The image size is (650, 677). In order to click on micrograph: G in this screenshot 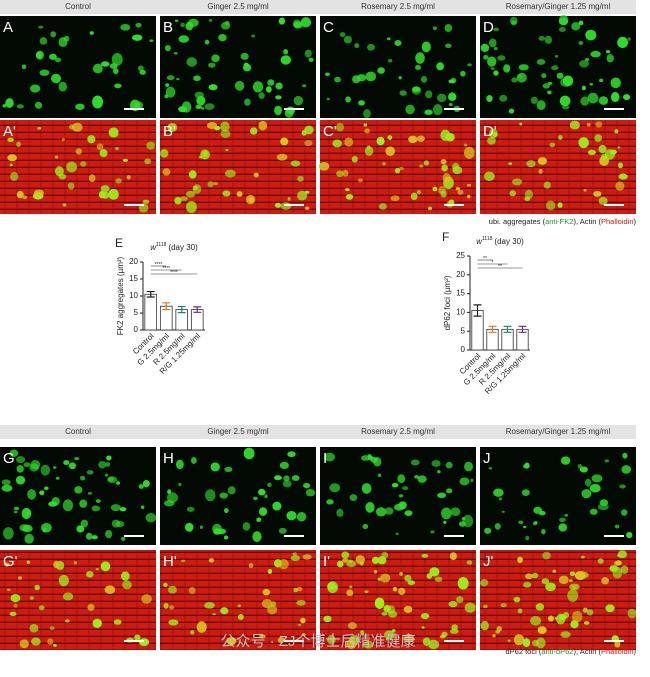, I will do `click(78, 496)`.